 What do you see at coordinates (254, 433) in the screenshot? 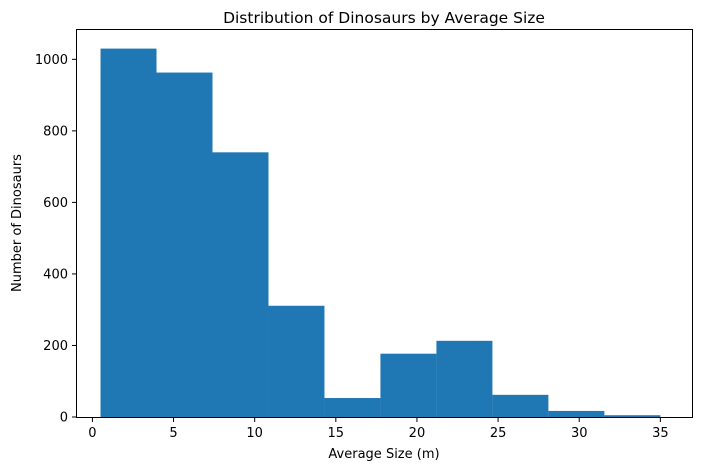
I see `x-tick-label: 10` at bounding box center [254, 433].